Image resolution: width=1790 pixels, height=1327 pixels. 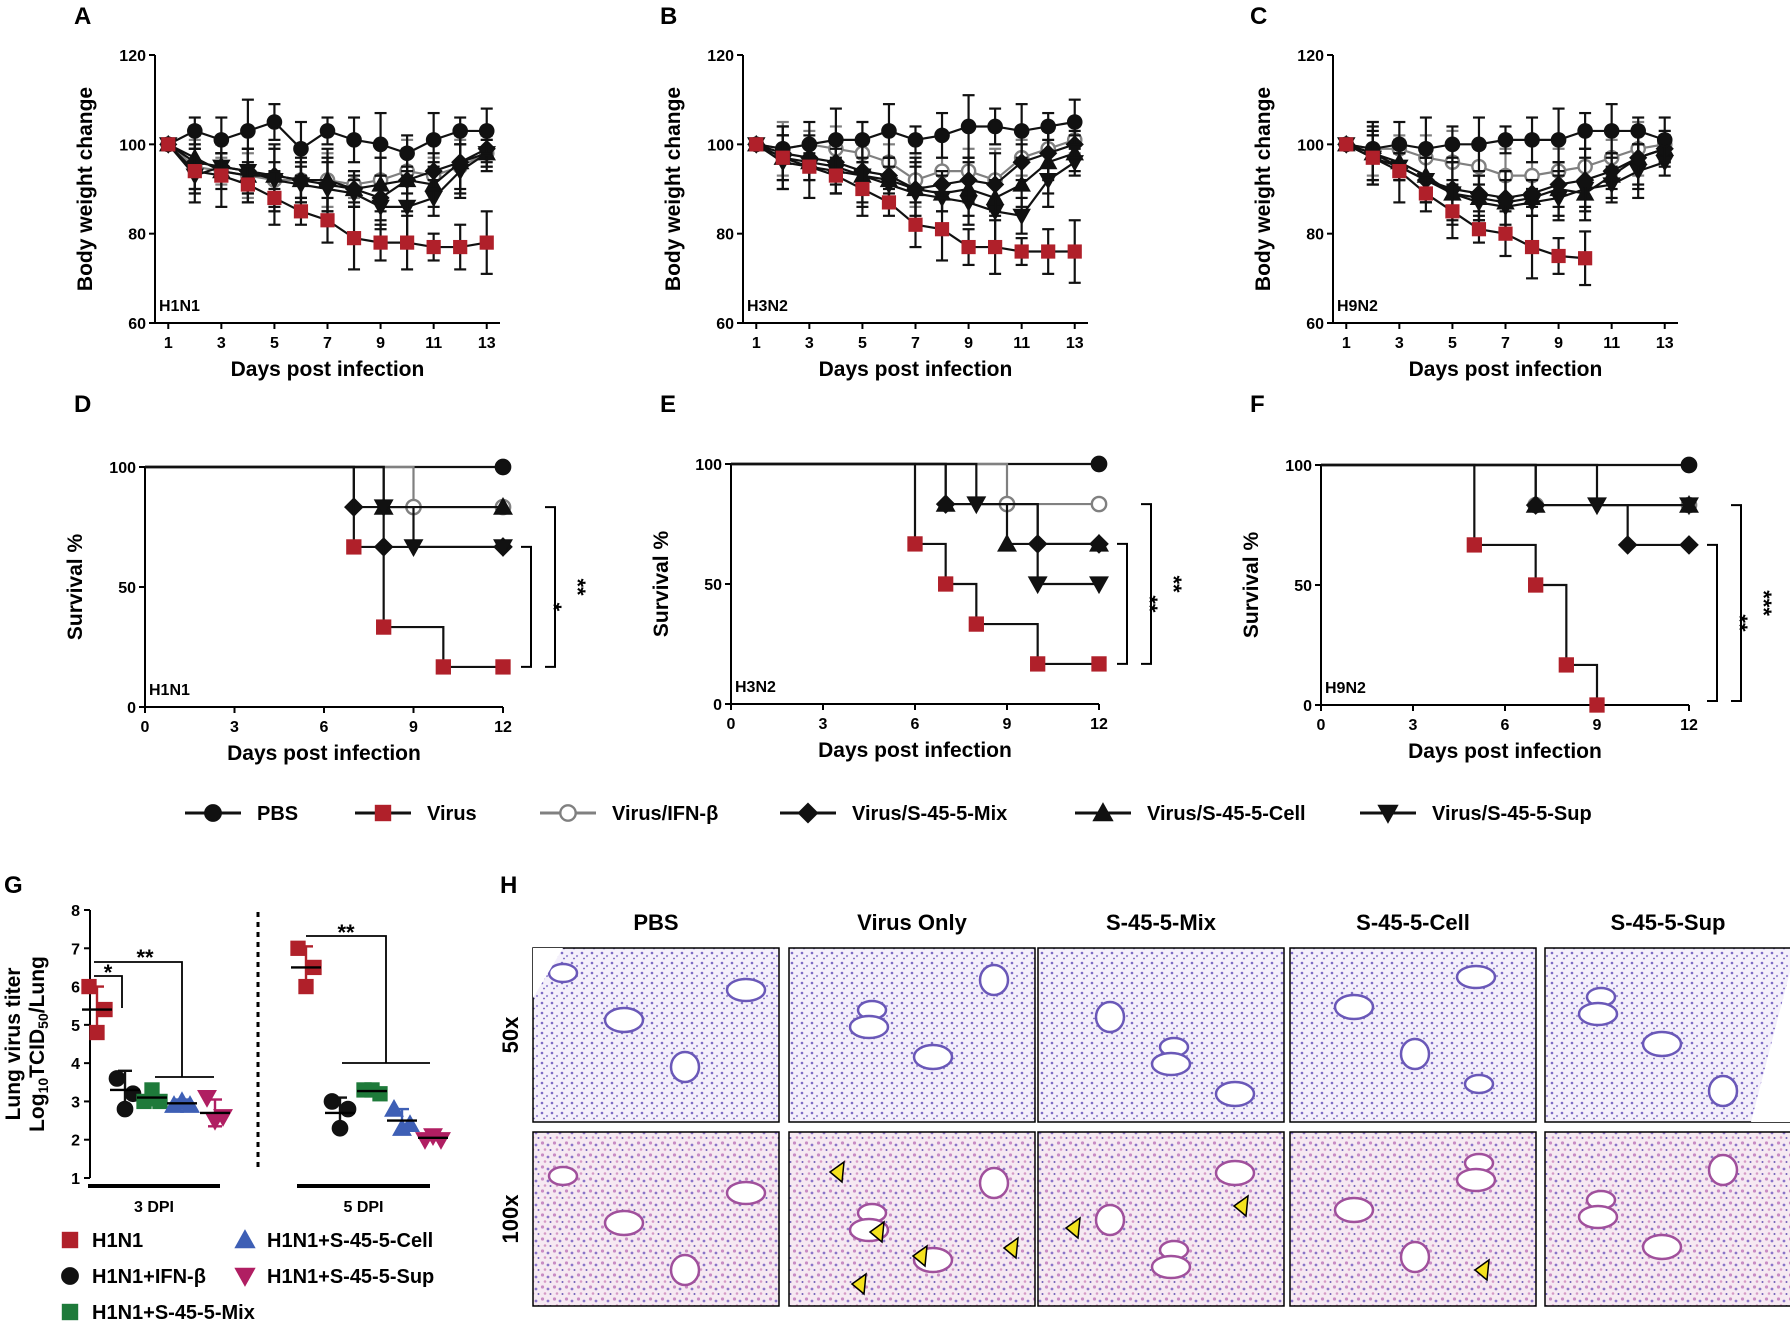 What do you see at coordinates (1476, 814) in the screenshot?
I see `legend-item: Virus/S-45-5-Sup` at bounding box center [1476, 814].